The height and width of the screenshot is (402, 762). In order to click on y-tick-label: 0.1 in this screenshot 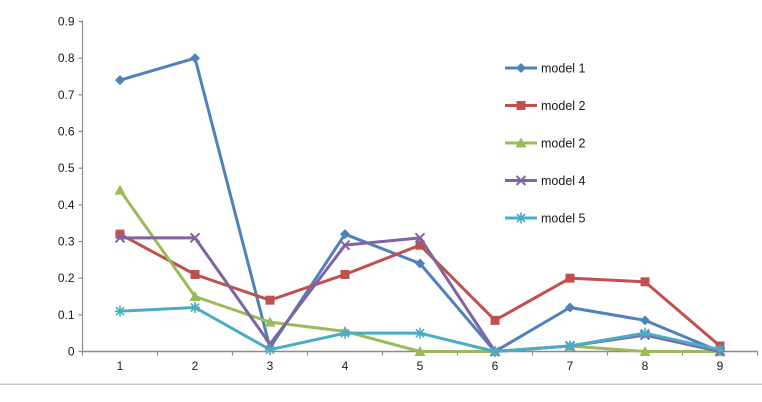, I will do `click(66, 315)`.